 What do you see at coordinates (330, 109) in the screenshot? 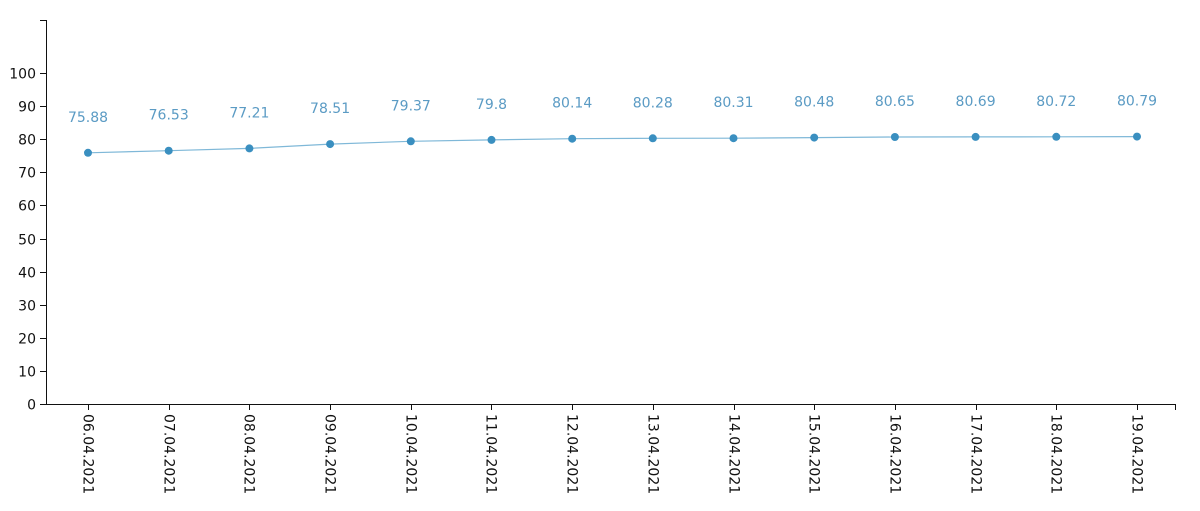
I see `data-label: 78.51` at bounding box center [330, 109].